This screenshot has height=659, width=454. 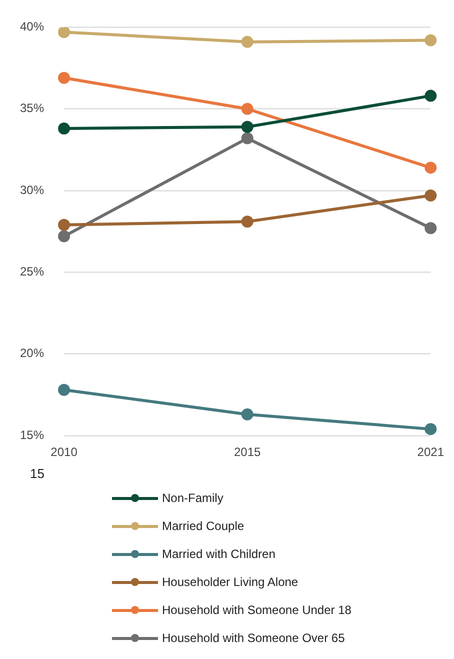 I want to click on legend-label: Household with Someone Under 18, so click(x=257, y=610).